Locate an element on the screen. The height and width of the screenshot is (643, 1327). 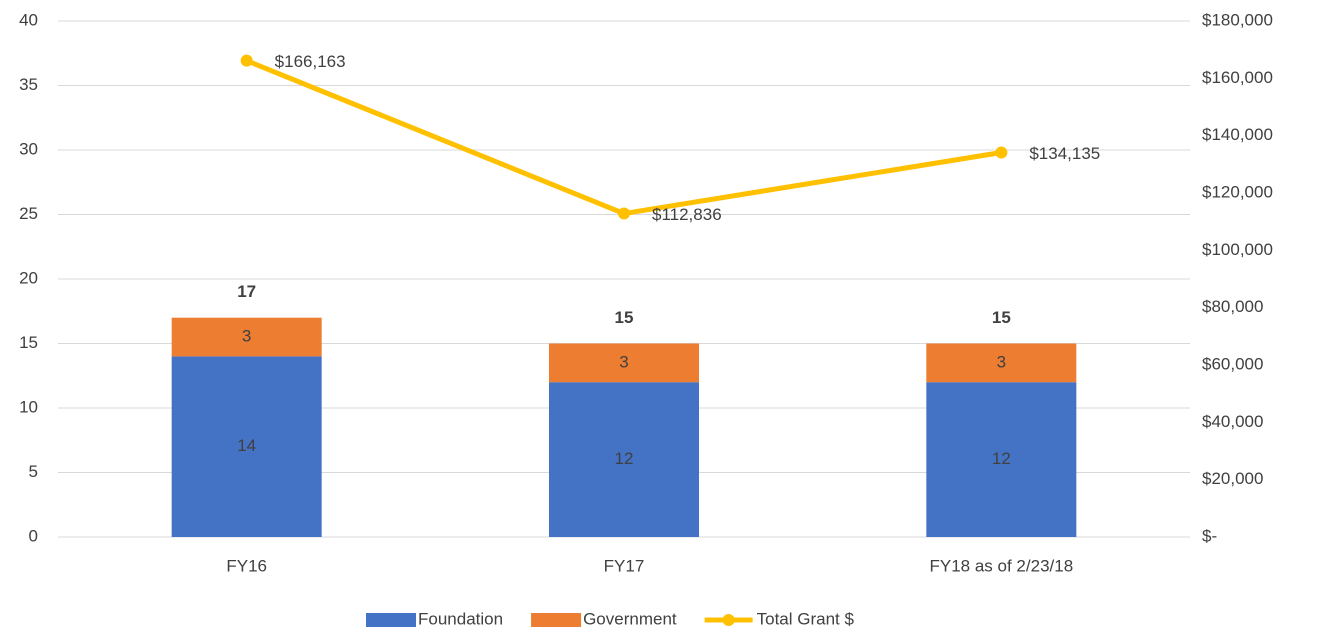
y2-tick-label: $40,000 is located at coordinates (1232, 421).